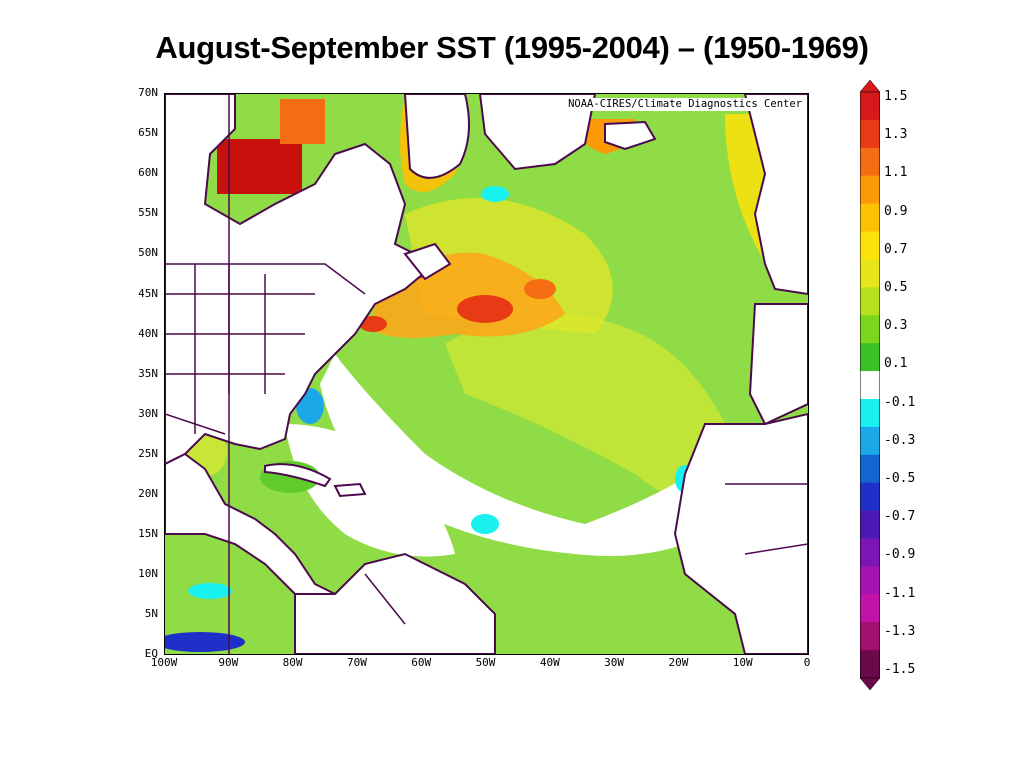 Image resolution: width=1024 pixels, height=768 pixels. Describe the element at coordinates (900, 555) in the screenshot. I see `colorbar-tick-label: -0.9` at that location.